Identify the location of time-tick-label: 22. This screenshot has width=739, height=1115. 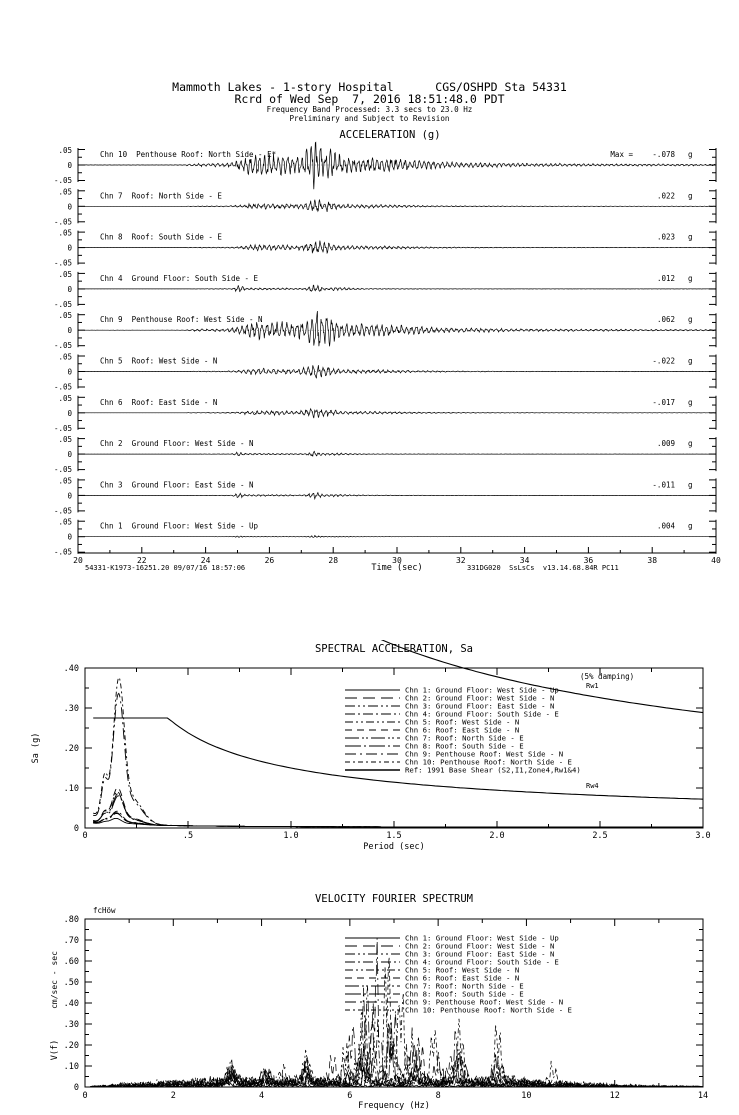
(142, 560).